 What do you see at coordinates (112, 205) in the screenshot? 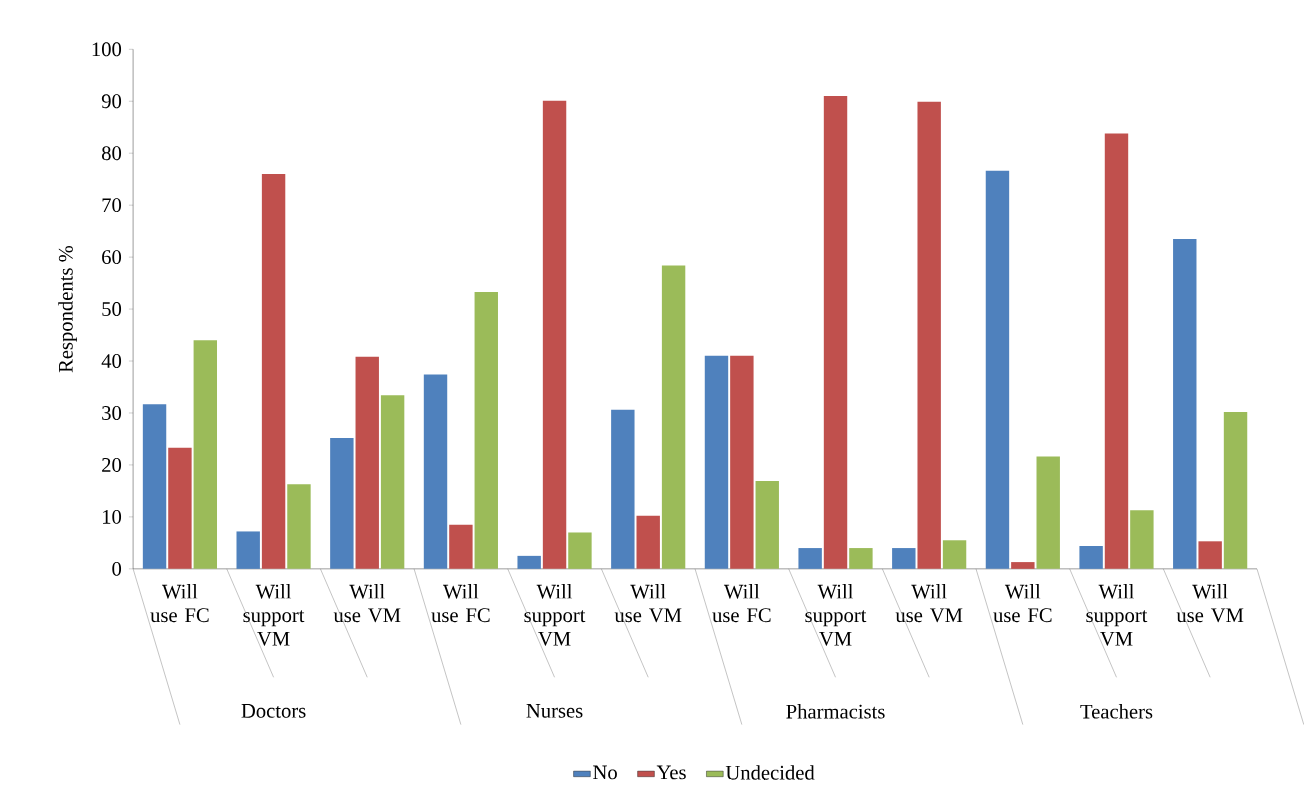
I see `y-tick-label: 70` at bounding box center [112, 205].